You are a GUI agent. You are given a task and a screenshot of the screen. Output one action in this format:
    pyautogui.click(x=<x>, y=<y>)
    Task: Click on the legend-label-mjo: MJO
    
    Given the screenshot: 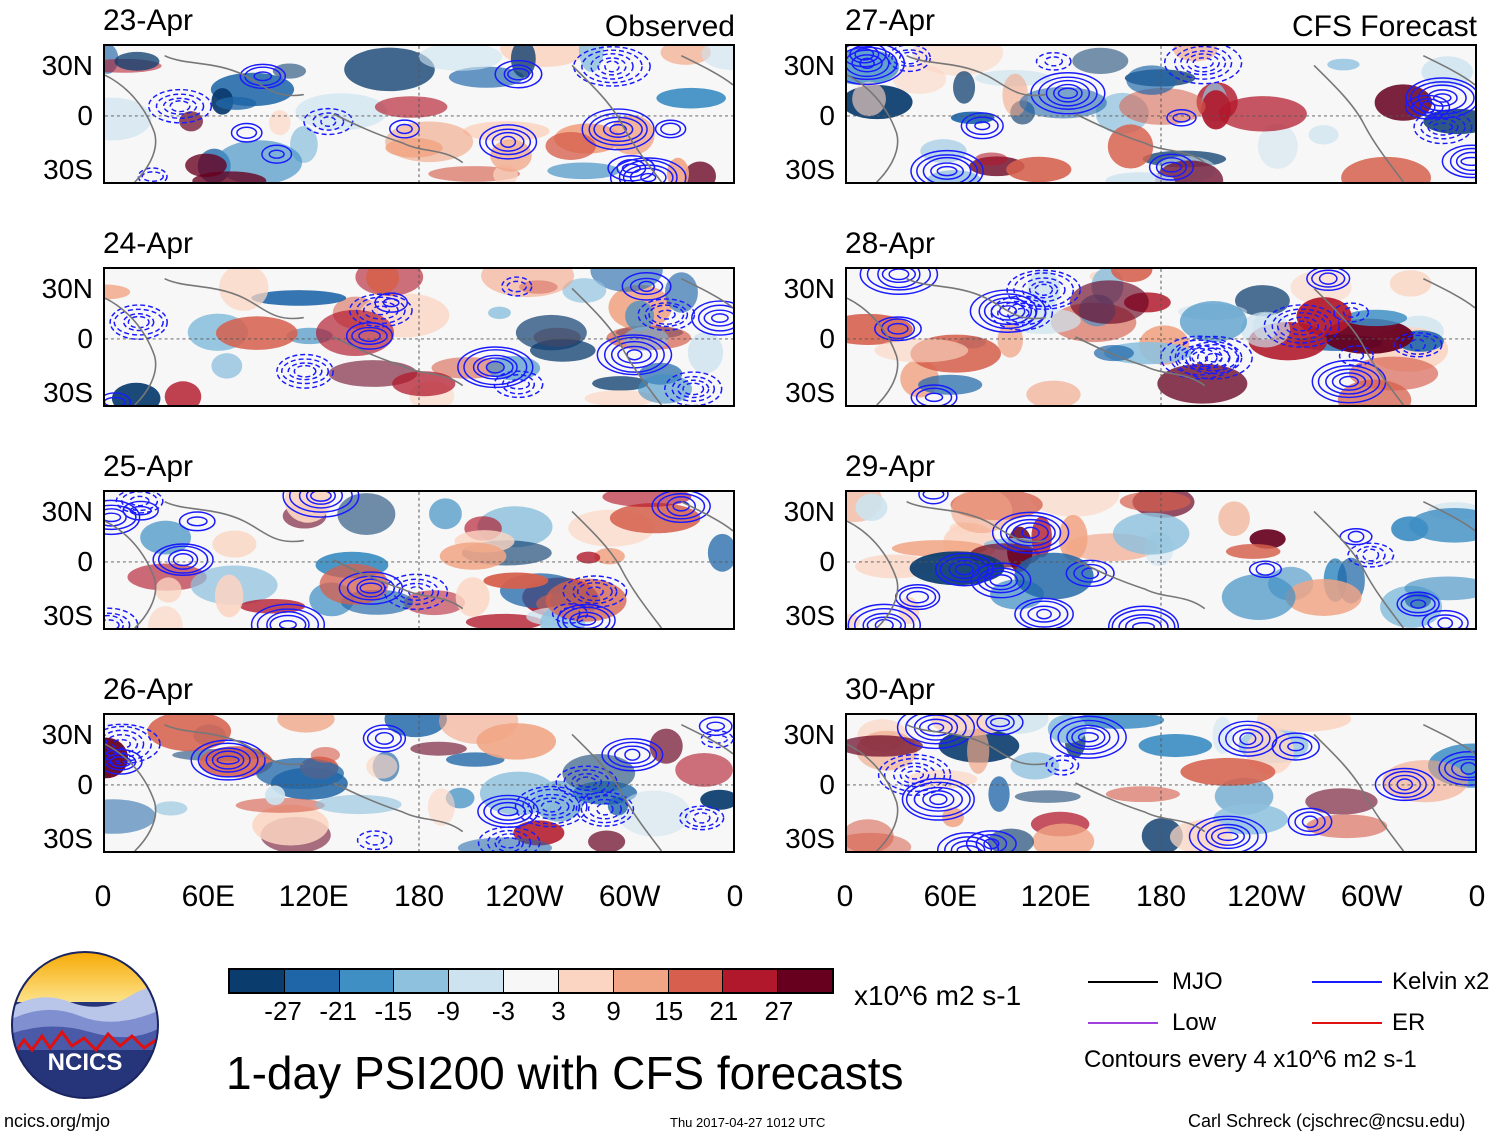 What is the action you would take?
    pyautogui.click(x=1197, y=981)
    